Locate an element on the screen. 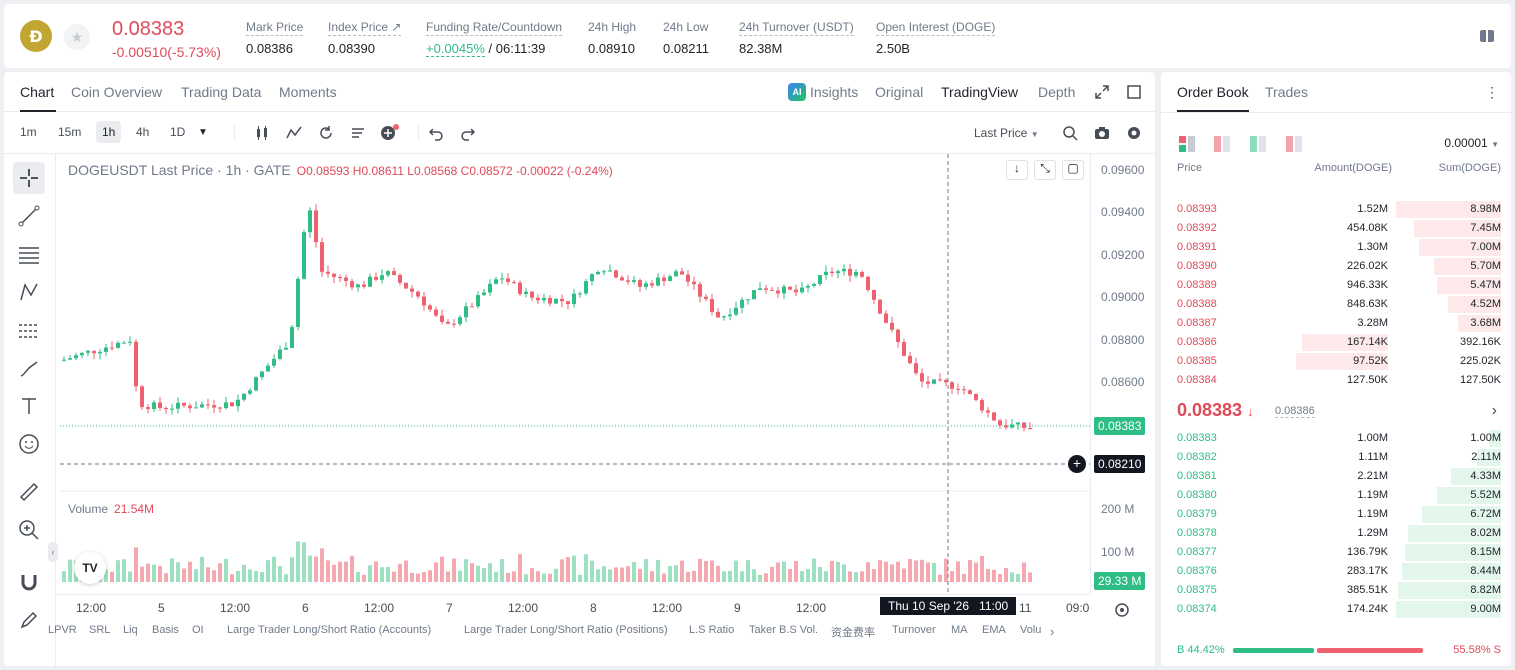  tab-chart: Chart is located at coordinates (37, 92).